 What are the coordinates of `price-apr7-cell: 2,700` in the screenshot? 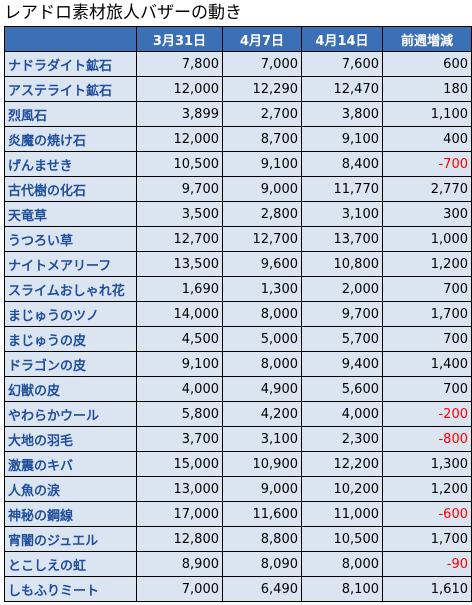 It's located at (262, 114).